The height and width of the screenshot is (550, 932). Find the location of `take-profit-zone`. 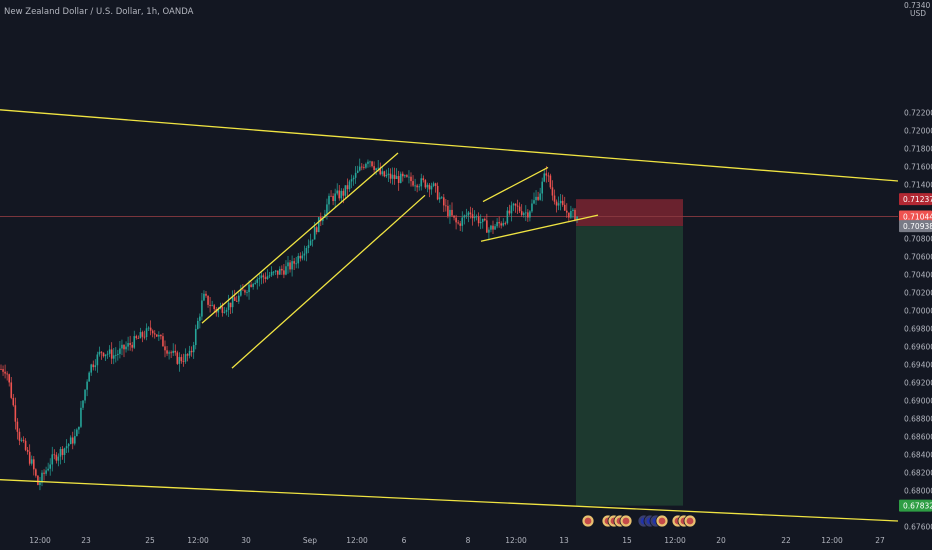

take-profit-zone is located at coordinates (629, 366).